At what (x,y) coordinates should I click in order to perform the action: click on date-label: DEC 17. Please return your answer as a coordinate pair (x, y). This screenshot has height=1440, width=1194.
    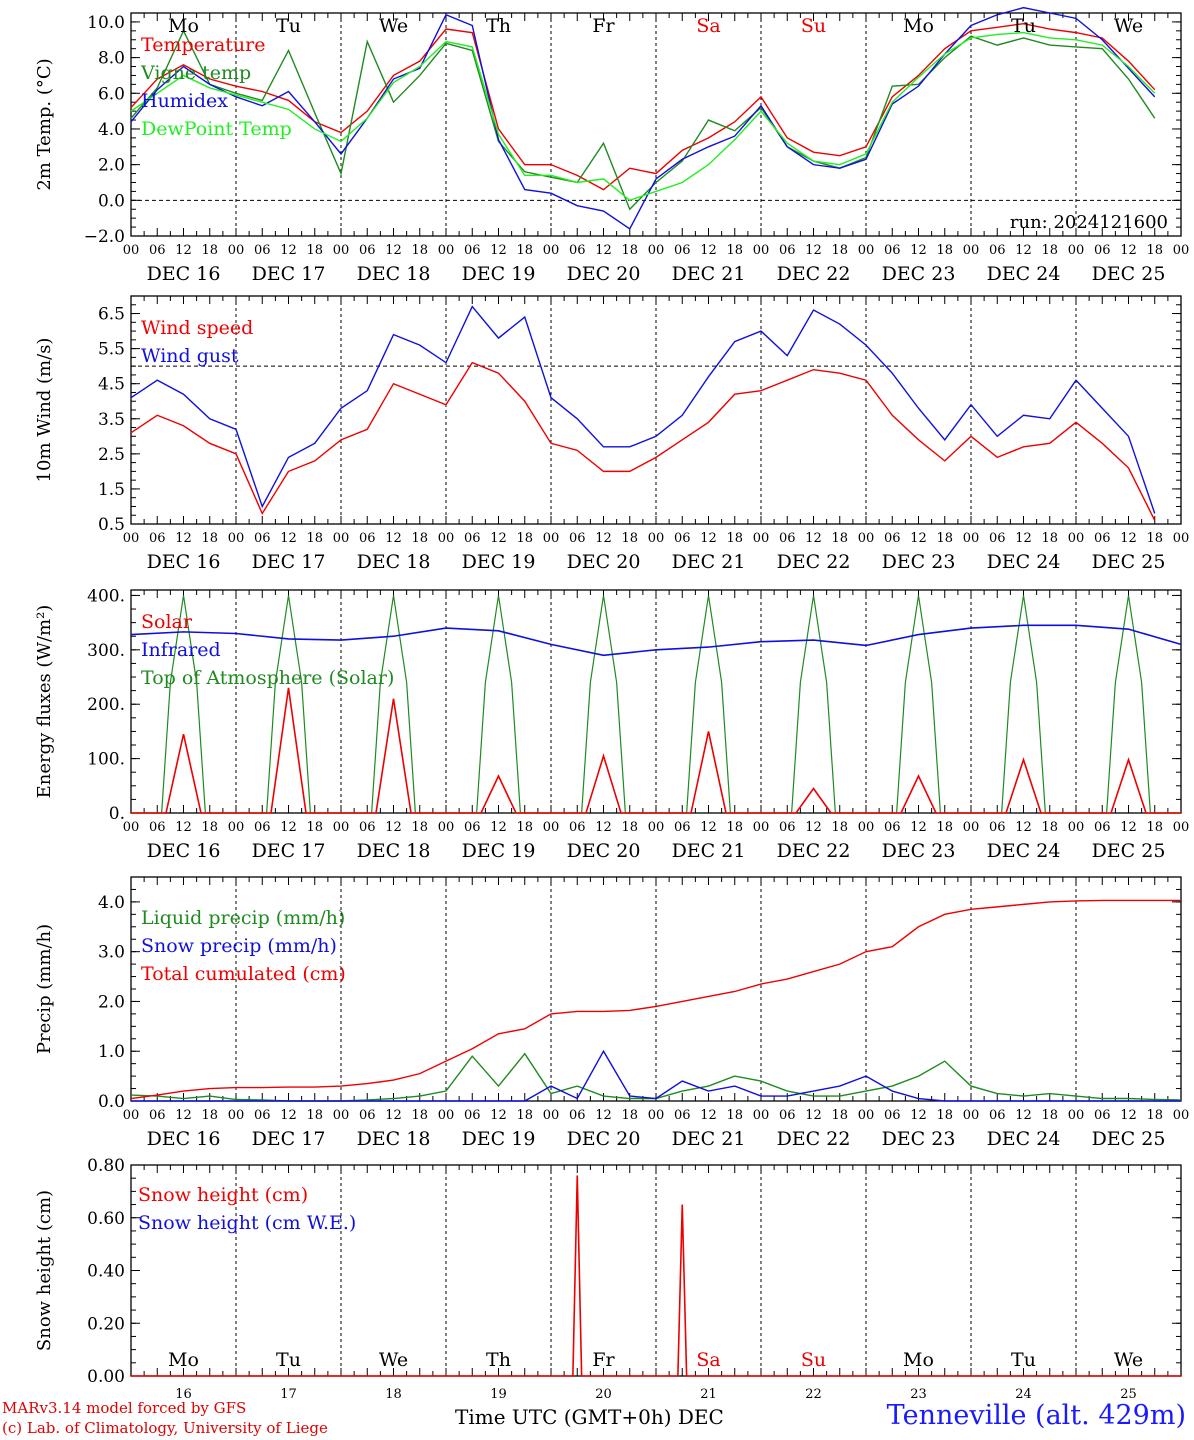
    Looking at the image, I should click on (289, 851).